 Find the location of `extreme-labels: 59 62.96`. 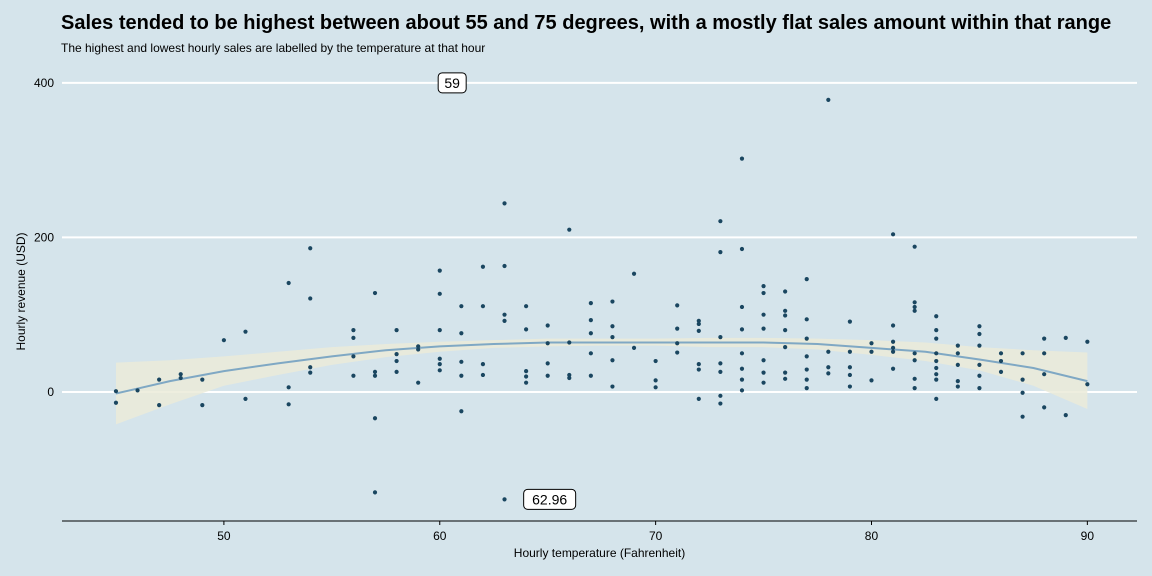

extreme-labels: 59 62.96 is located at coordinates (507, 291).